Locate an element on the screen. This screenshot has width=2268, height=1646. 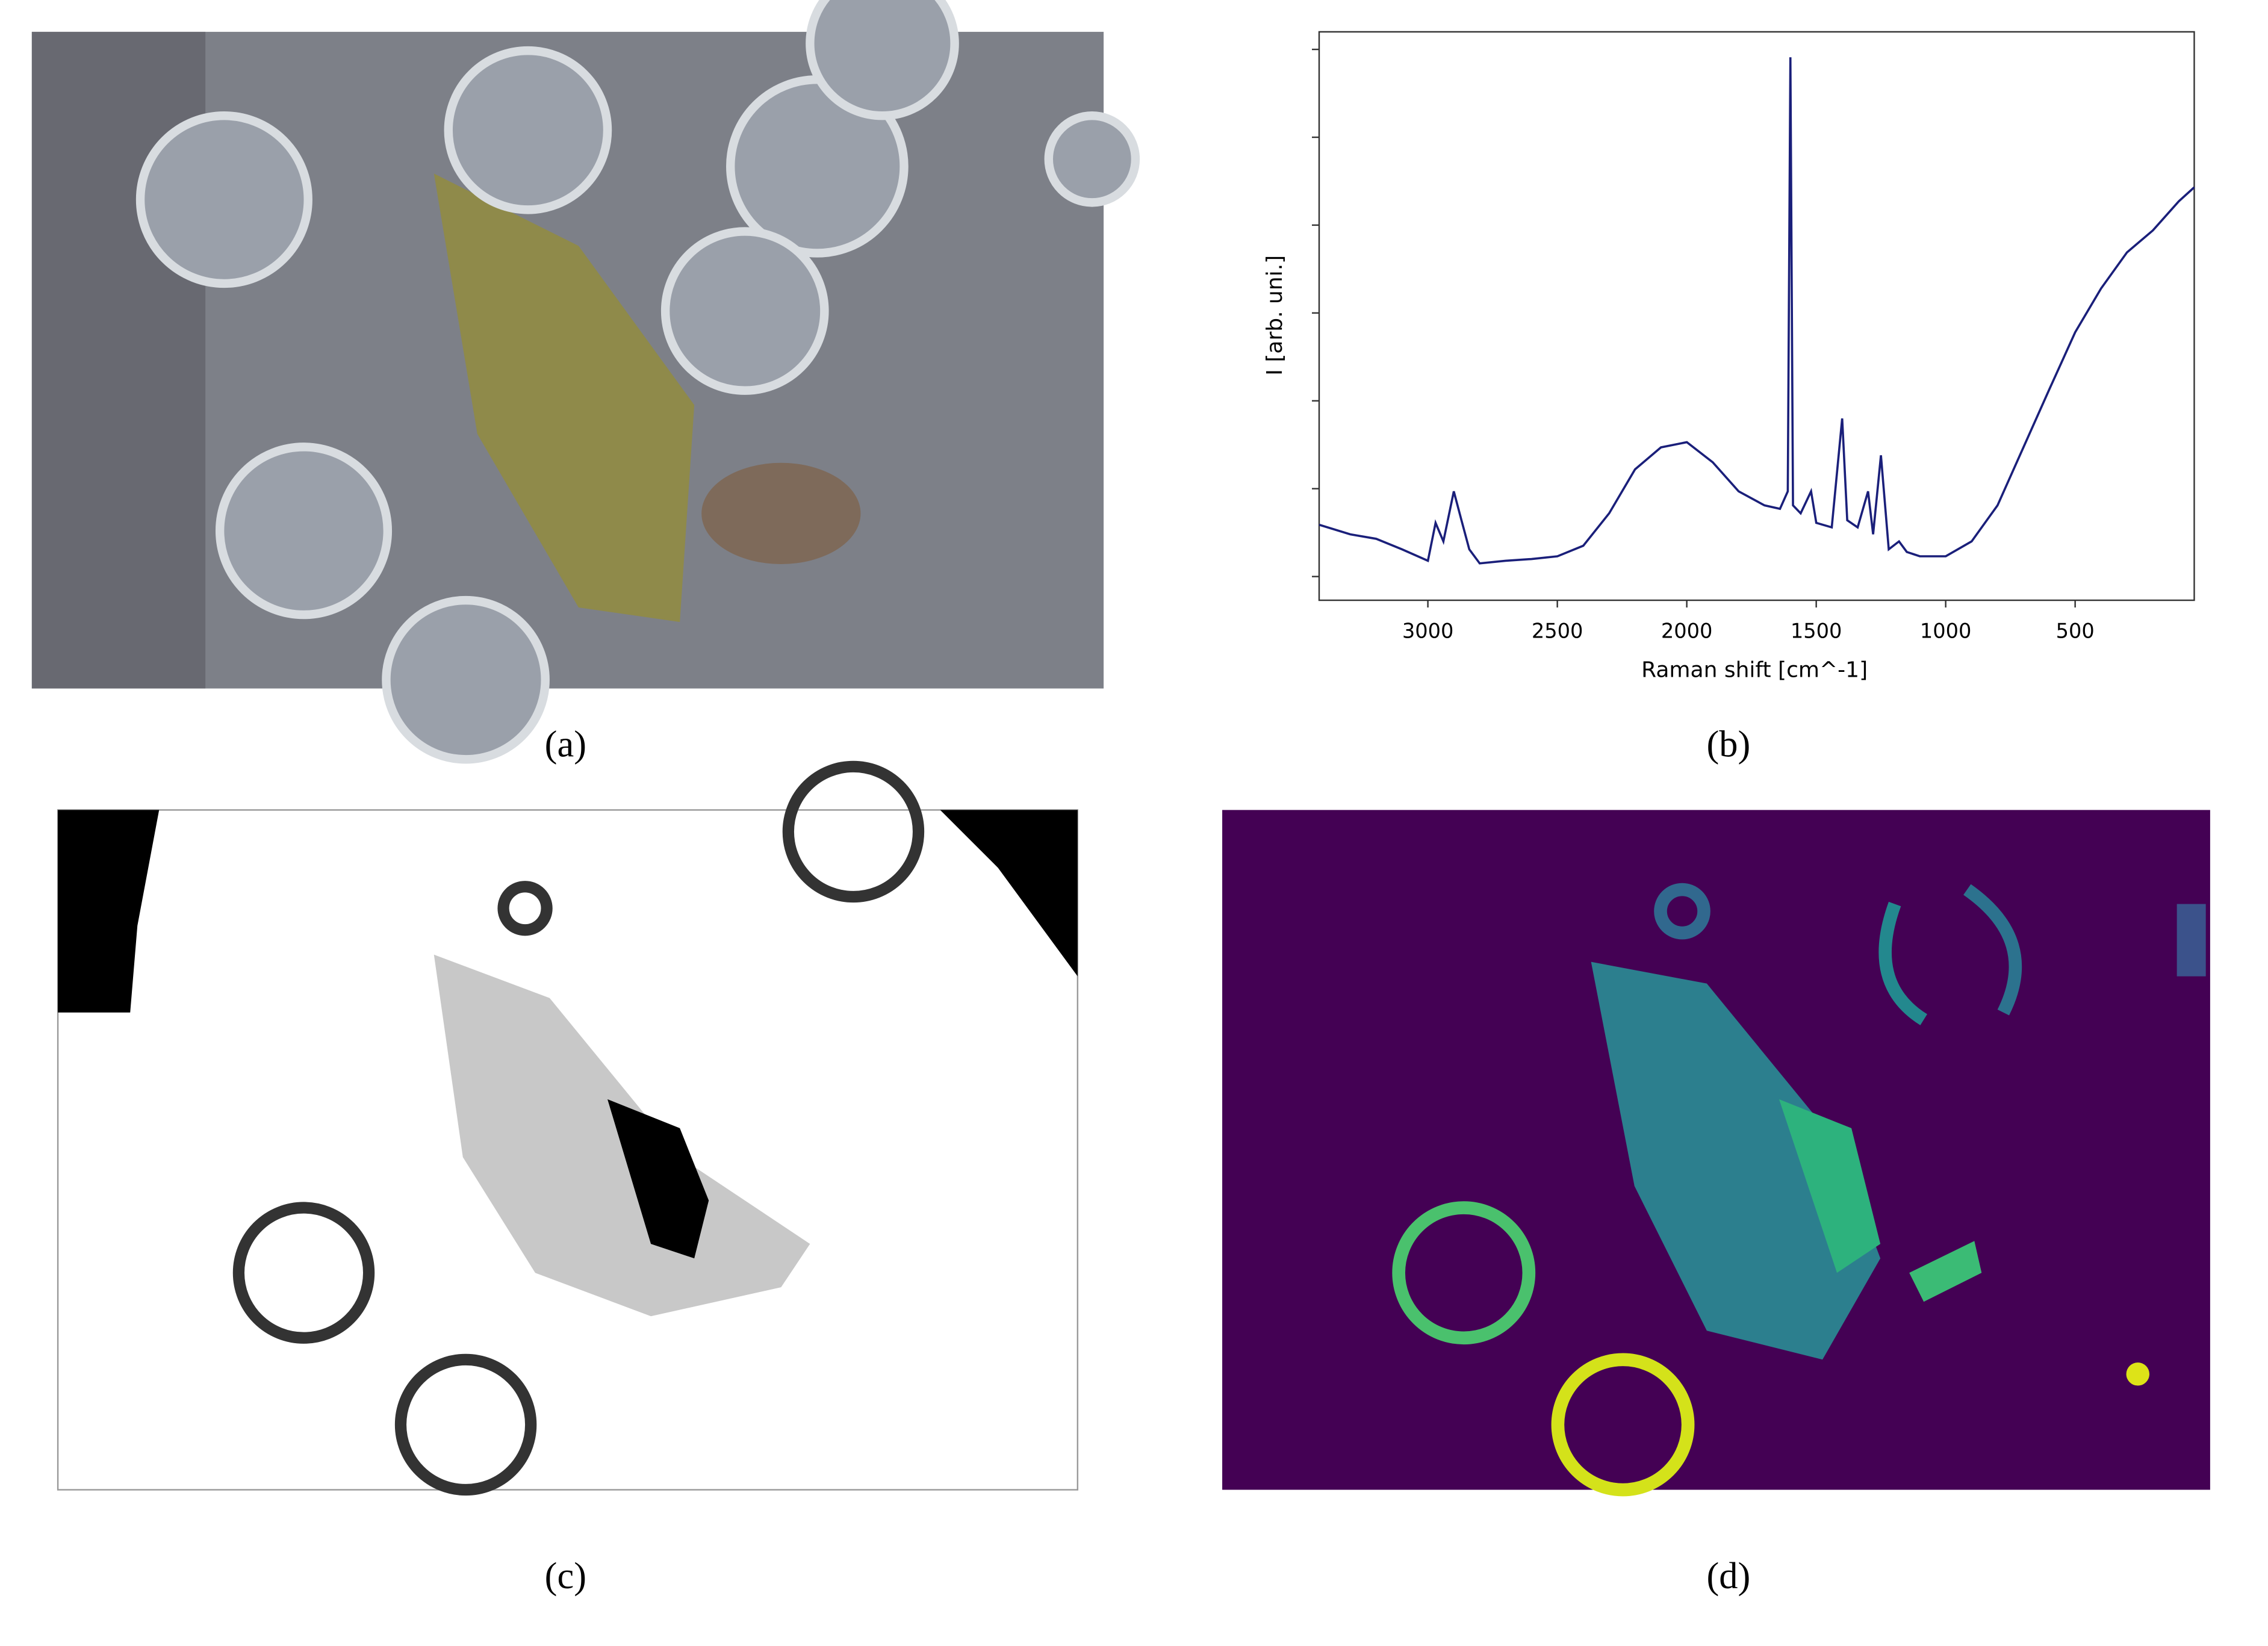
panel-label: (c) is located at coordinates (565, 1575).